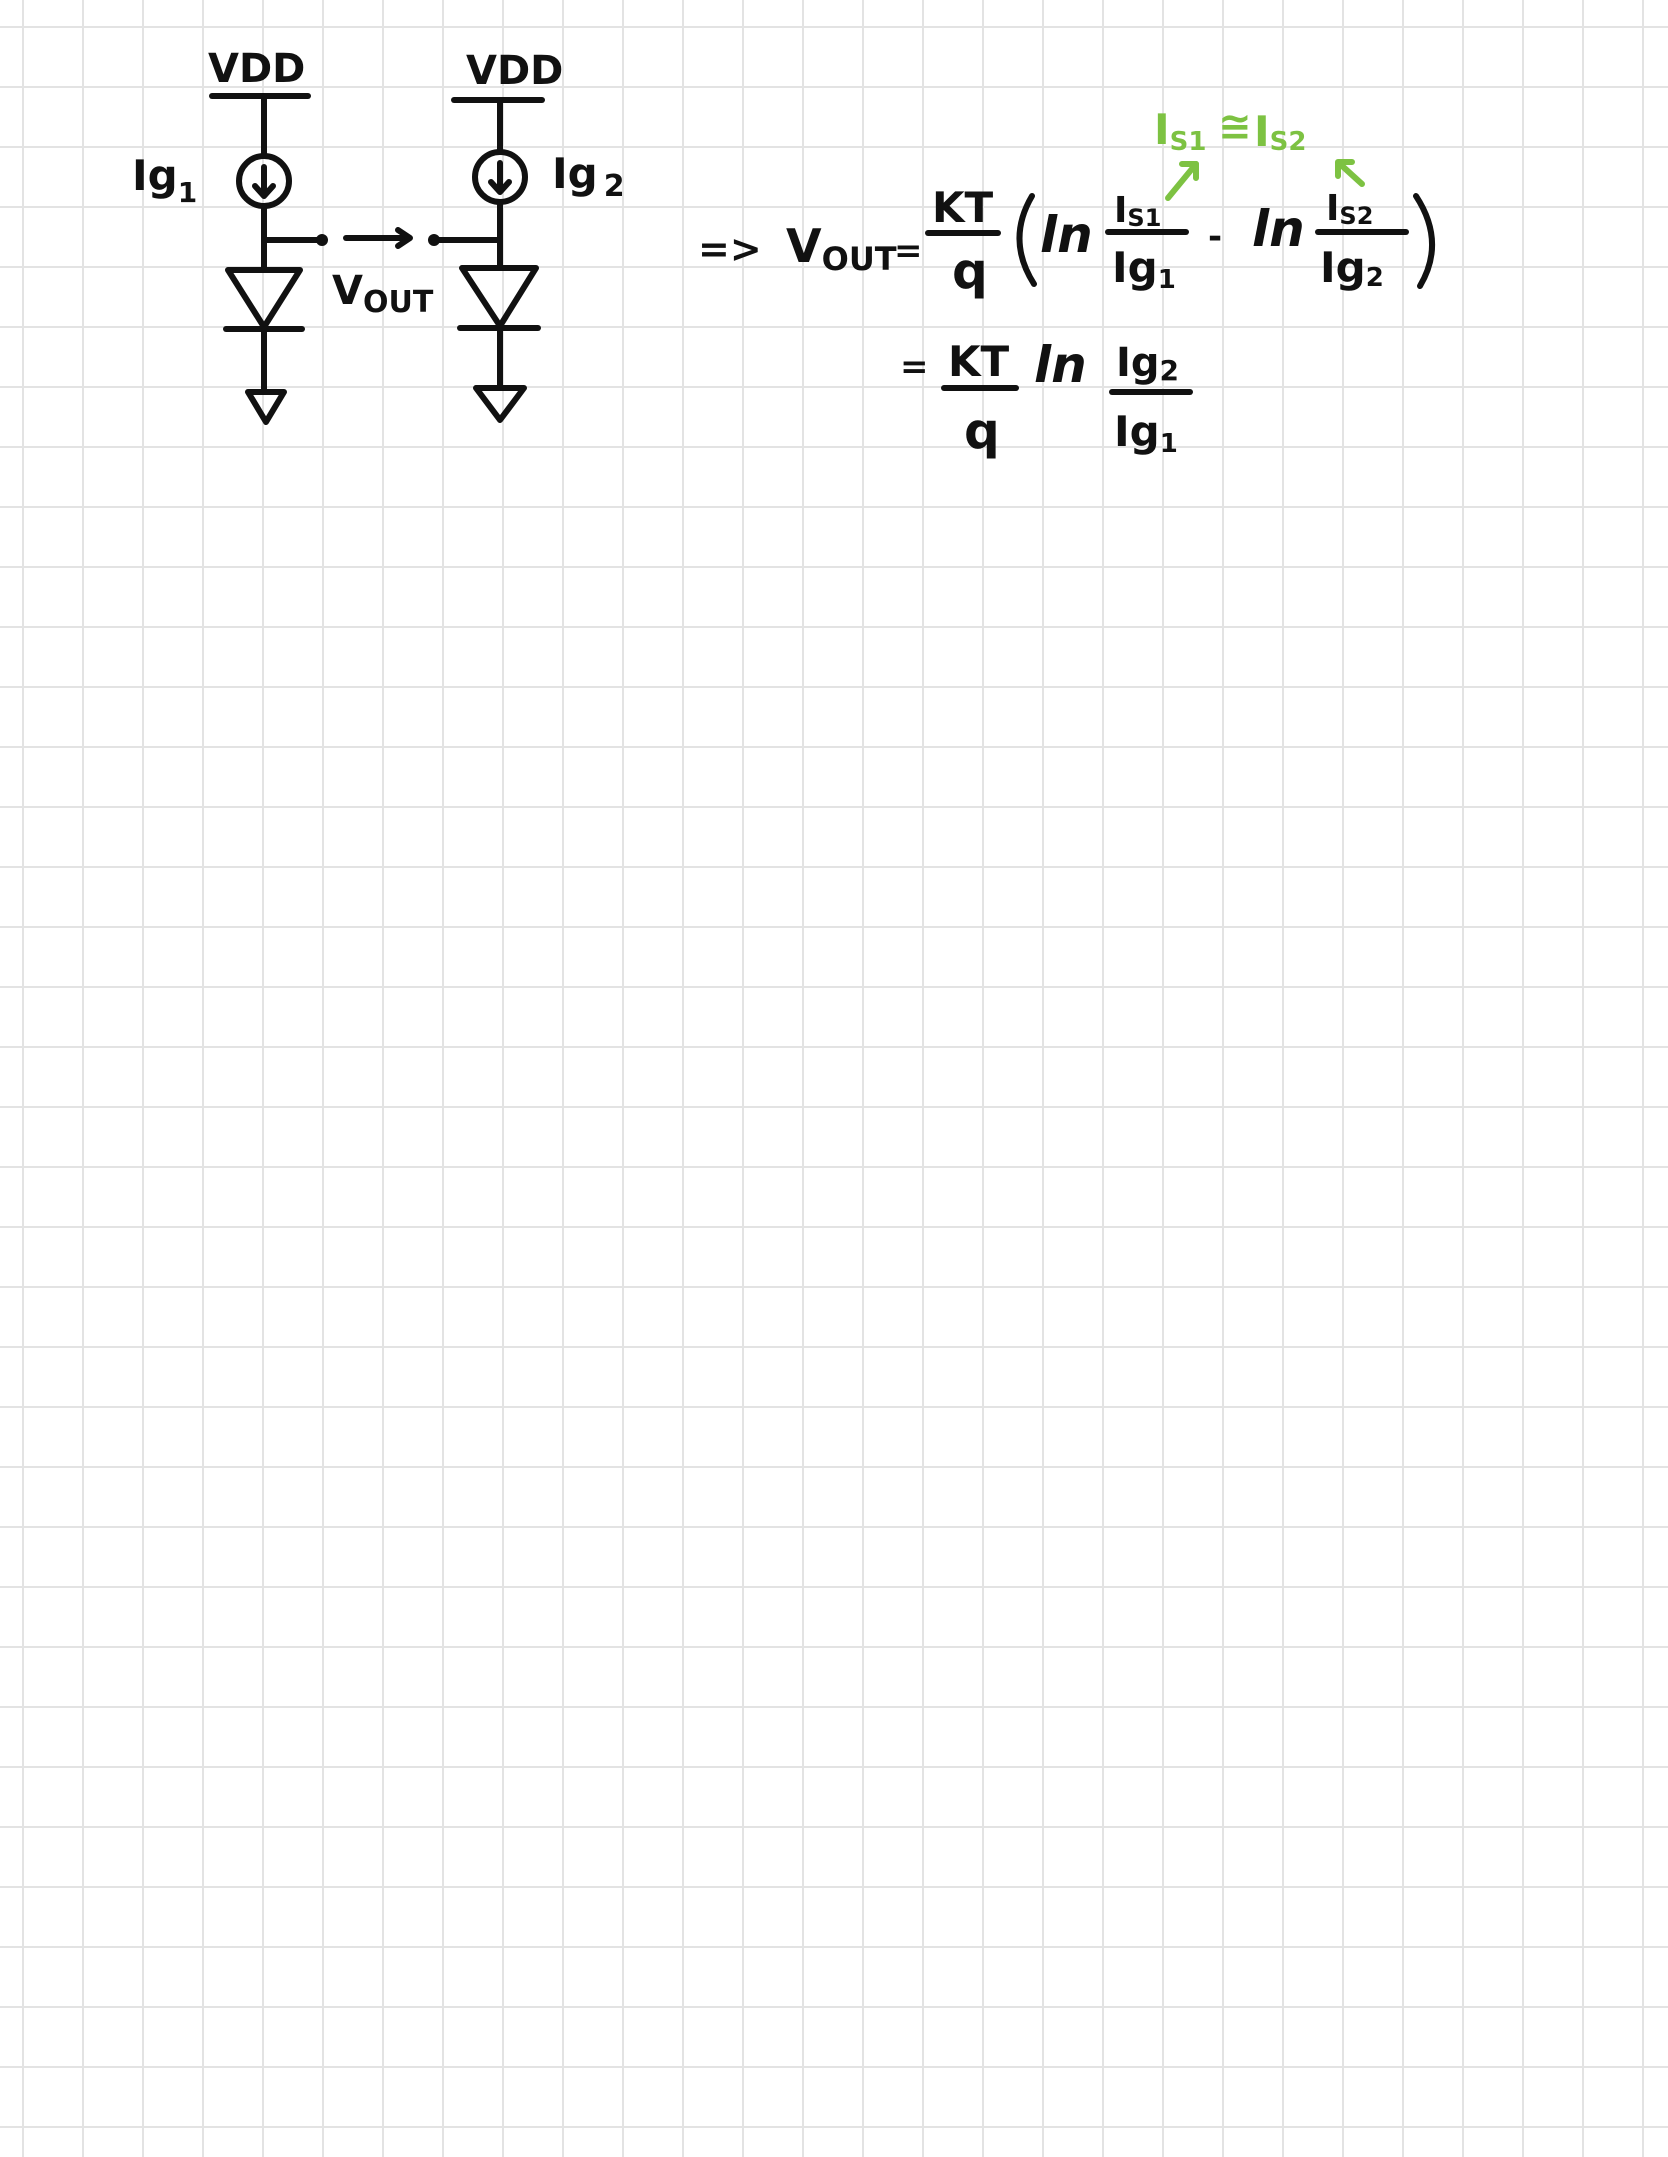 The width and height of the screenshot is (1668, 2157). What do you see at coordinates (1060, 365) in the screenshot?
I see `ln-3: ln` at bounding box center [1060, 365].